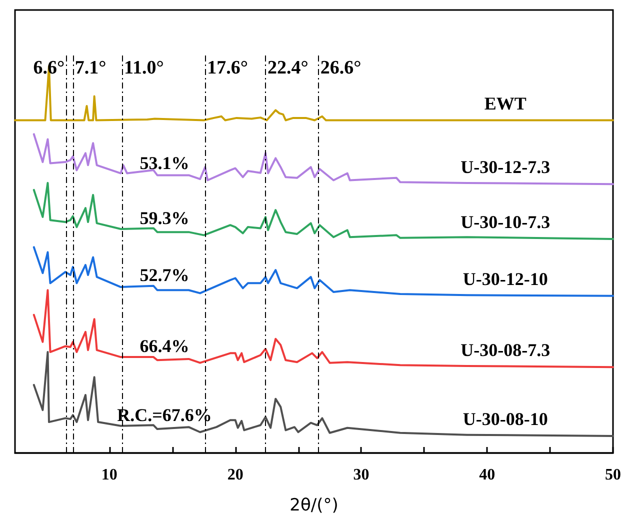 The width and height of the screenshot is (627, 526). Describe the element at coordinates (165, 346) in the screenshot. I see `annotation: 66.4%` at that location.